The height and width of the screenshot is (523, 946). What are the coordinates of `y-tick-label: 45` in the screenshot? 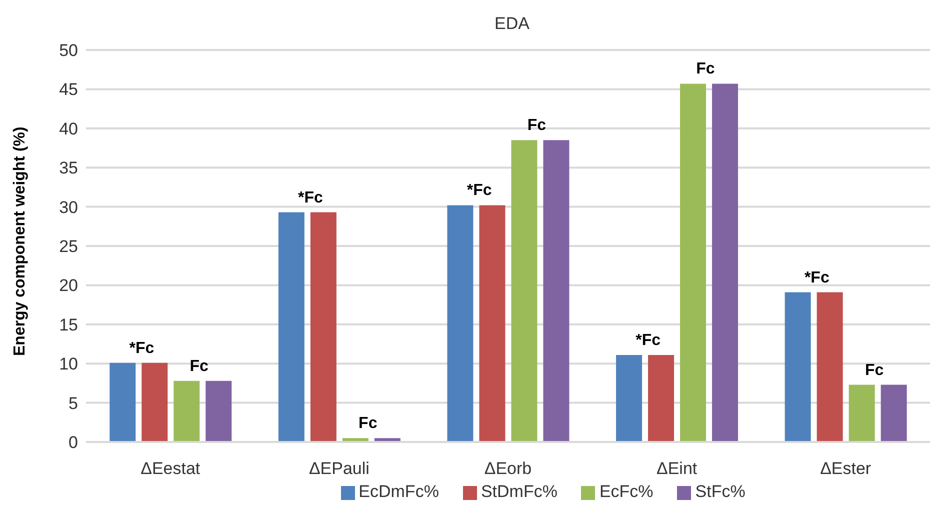 It's located at (68, 90).